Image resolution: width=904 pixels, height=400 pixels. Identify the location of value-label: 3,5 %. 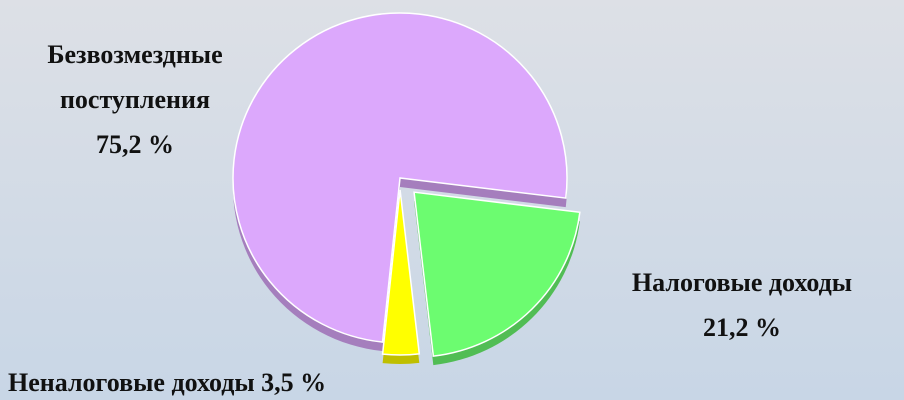
(294, 382).